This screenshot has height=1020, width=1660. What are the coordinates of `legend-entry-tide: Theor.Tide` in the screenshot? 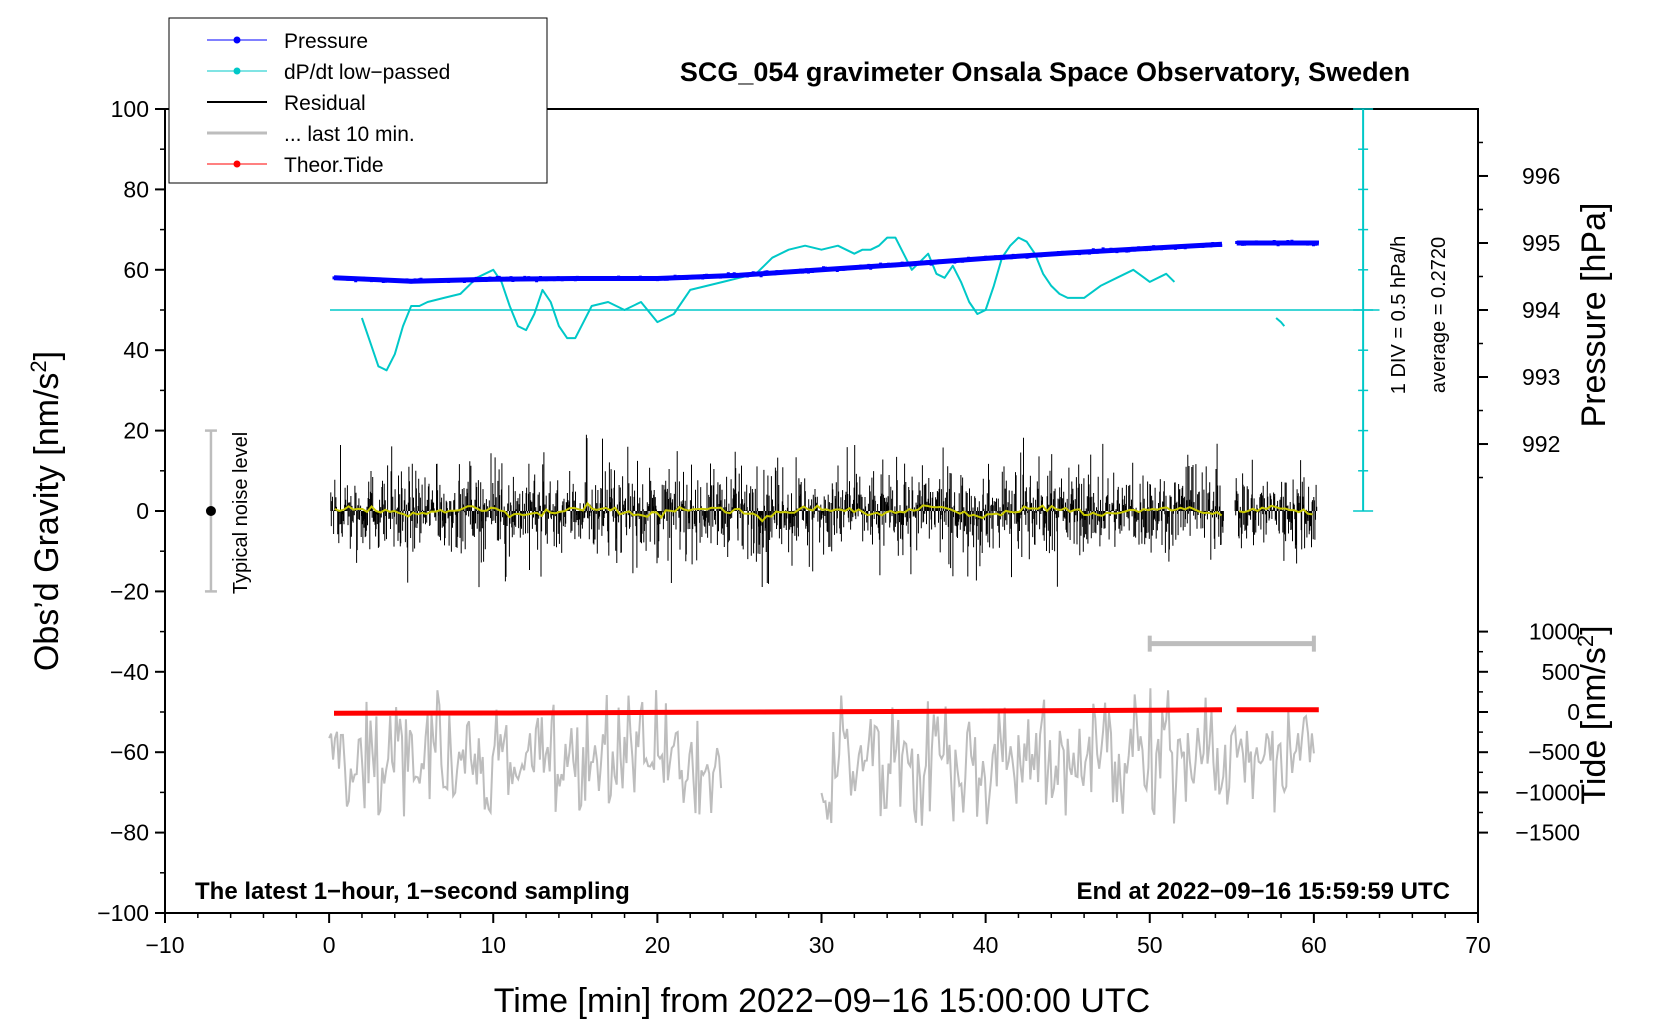 It's located at (295, 165).